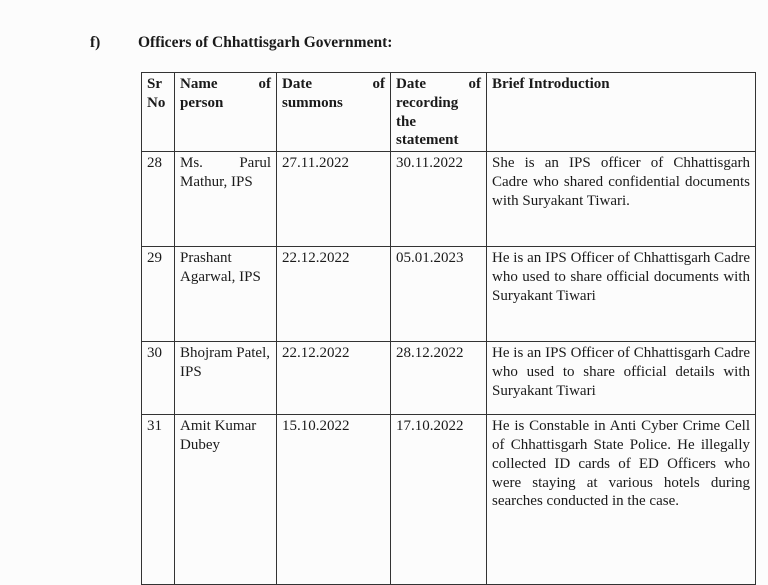 The image size is (768, 585). Describe the element at coordinates (95, 42) in the screenshot. I see `section-marker: f)` at that location.